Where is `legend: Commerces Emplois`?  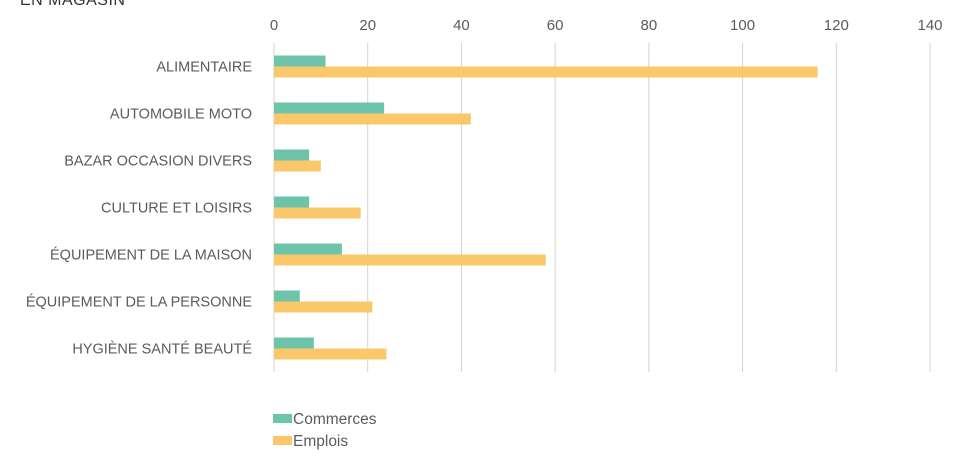 legend: Commerces Emplois is located at coordinates (325, 430).